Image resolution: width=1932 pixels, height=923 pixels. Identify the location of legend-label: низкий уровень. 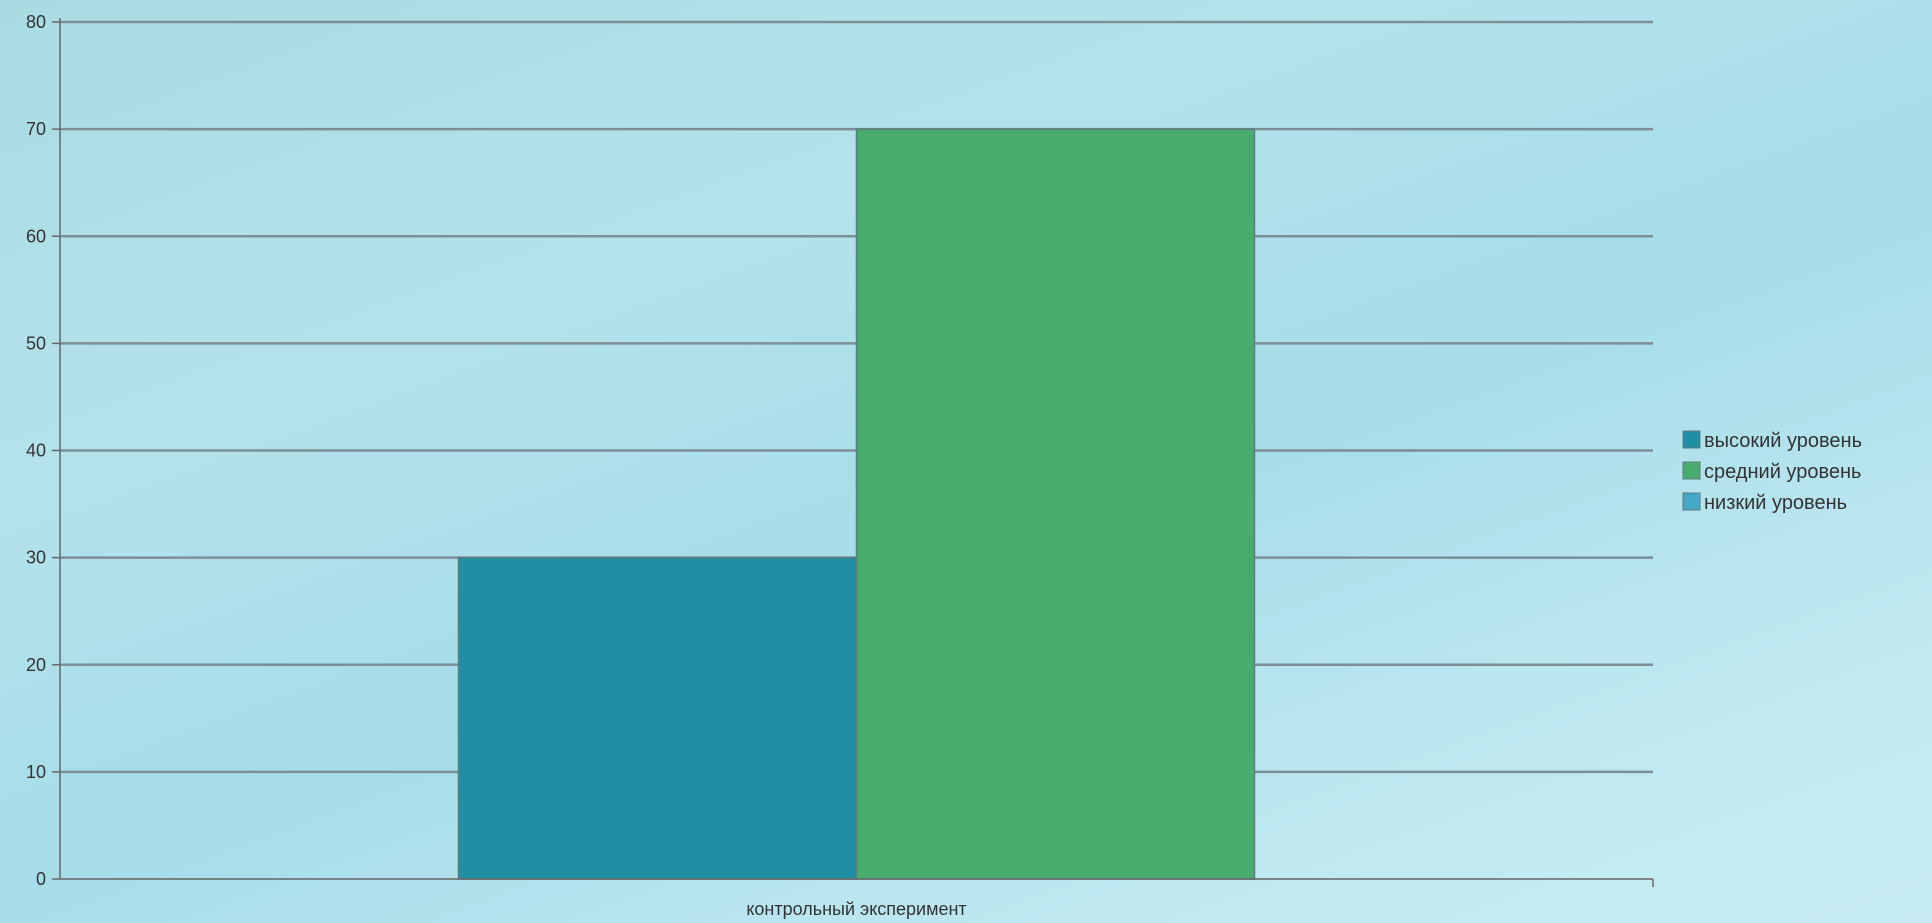
(1775, 503).